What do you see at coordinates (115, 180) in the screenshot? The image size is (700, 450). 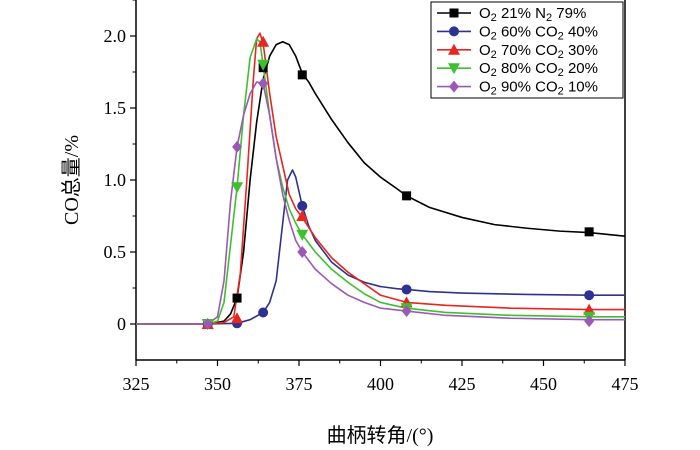 I see `y-tick-label: 1.0` at bounding box center [115, 180].